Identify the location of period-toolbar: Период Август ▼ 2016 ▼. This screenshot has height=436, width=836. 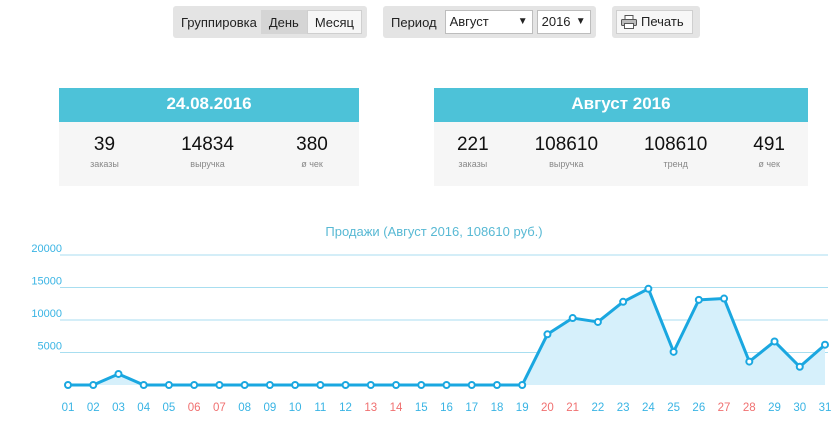
(489, 22).